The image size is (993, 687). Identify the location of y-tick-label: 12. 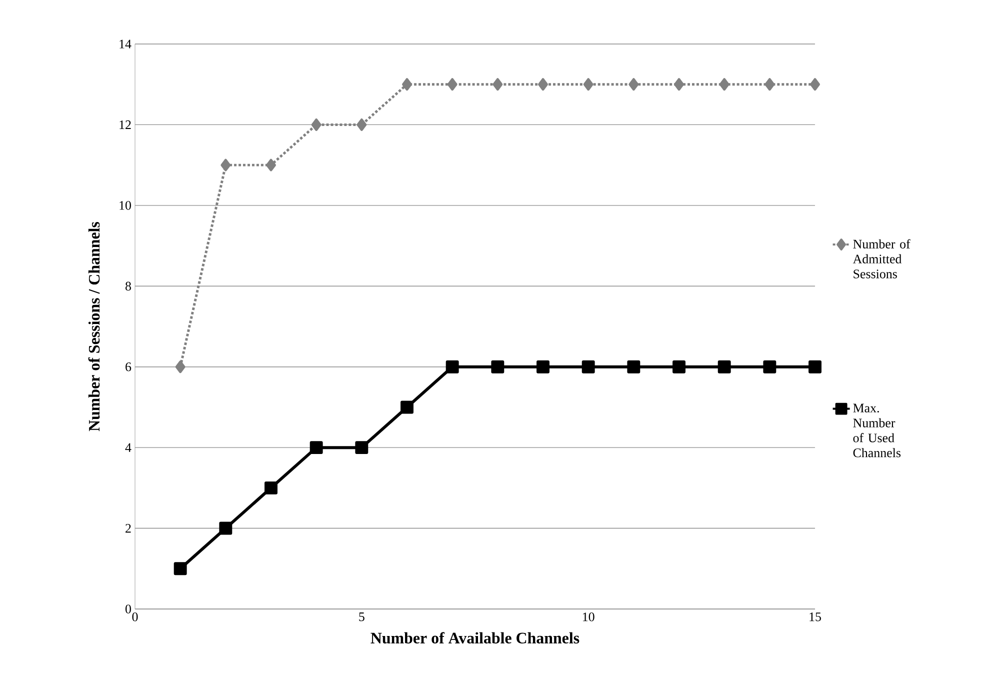
(125, 124).